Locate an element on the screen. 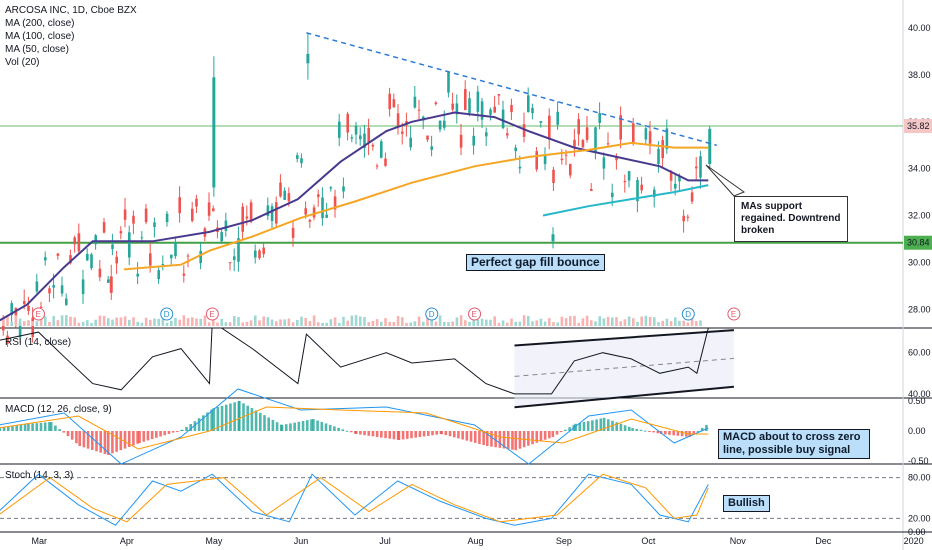  stoch-title: Stoch (14, 3, 3) is located at coordinates (39, 475).